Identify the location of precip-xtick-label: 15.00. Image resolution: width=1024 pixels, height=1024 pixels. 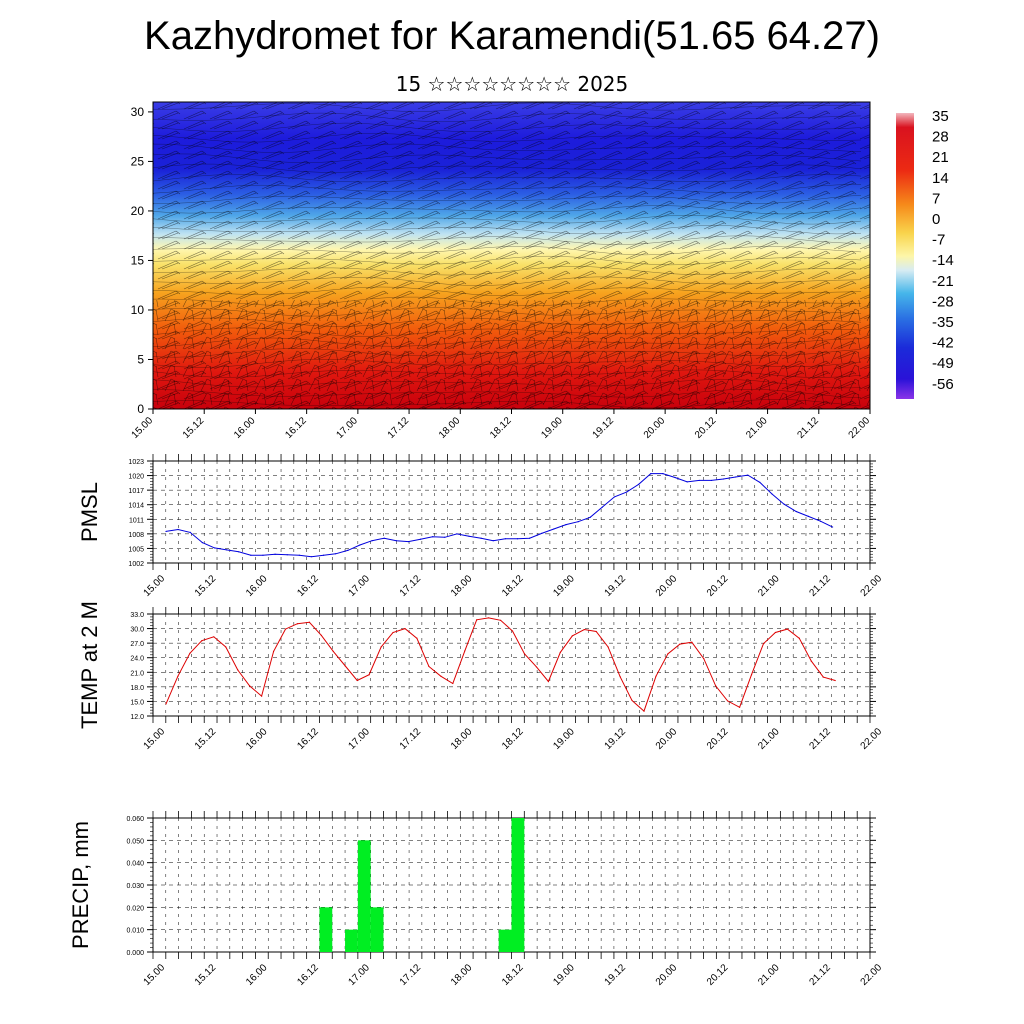
(155, 975).